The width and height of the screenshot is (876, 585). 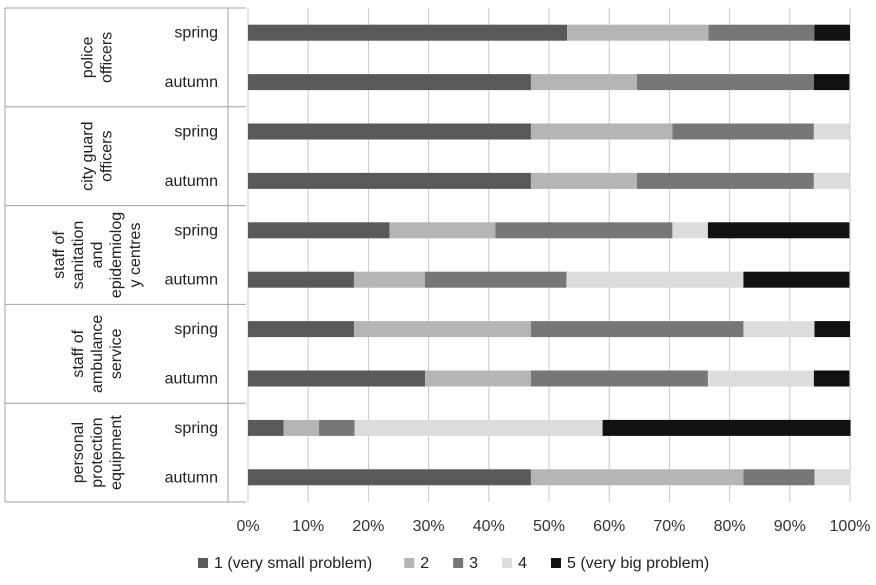 What do you see at coordinates (293, 563) in the screenshot?
I see `legend-label: 1 (very small problem)` at bounding box center [293, 563].